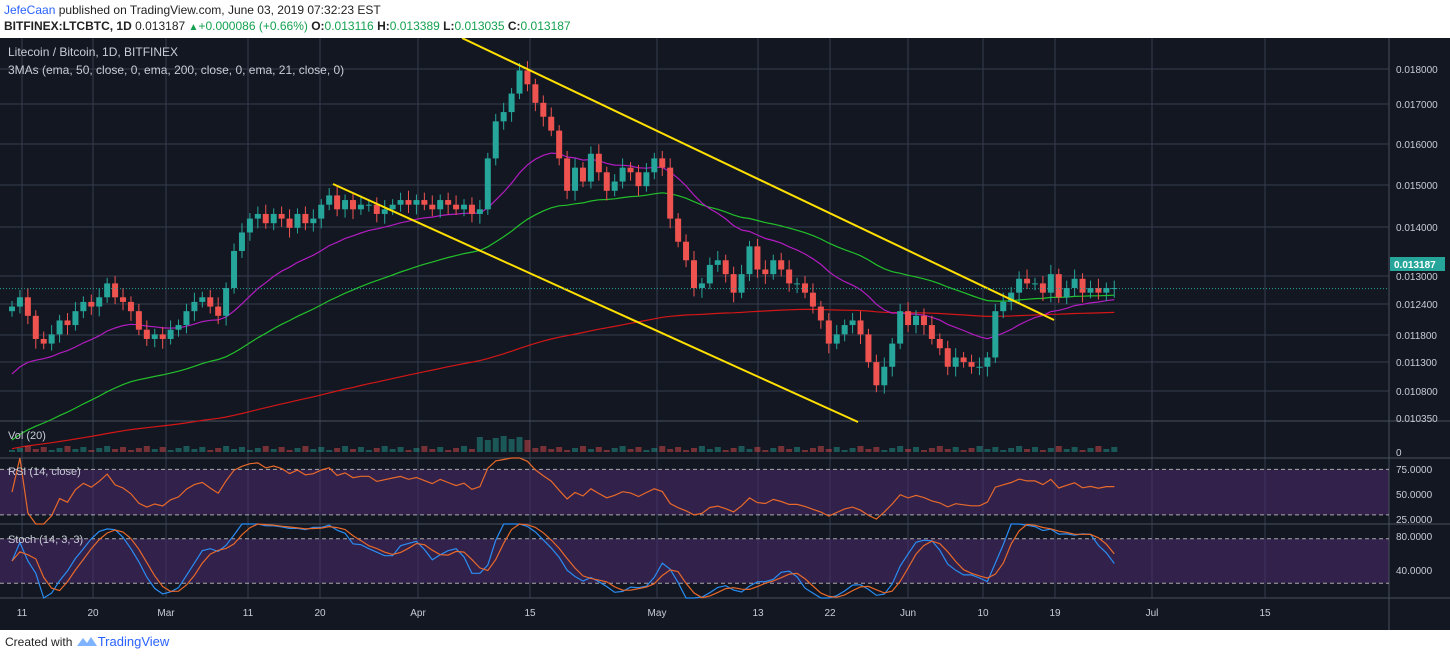 The height and width of the screenshot is (657, 1450). I want to click on author-link: JefeCaan, so click(30, 10).